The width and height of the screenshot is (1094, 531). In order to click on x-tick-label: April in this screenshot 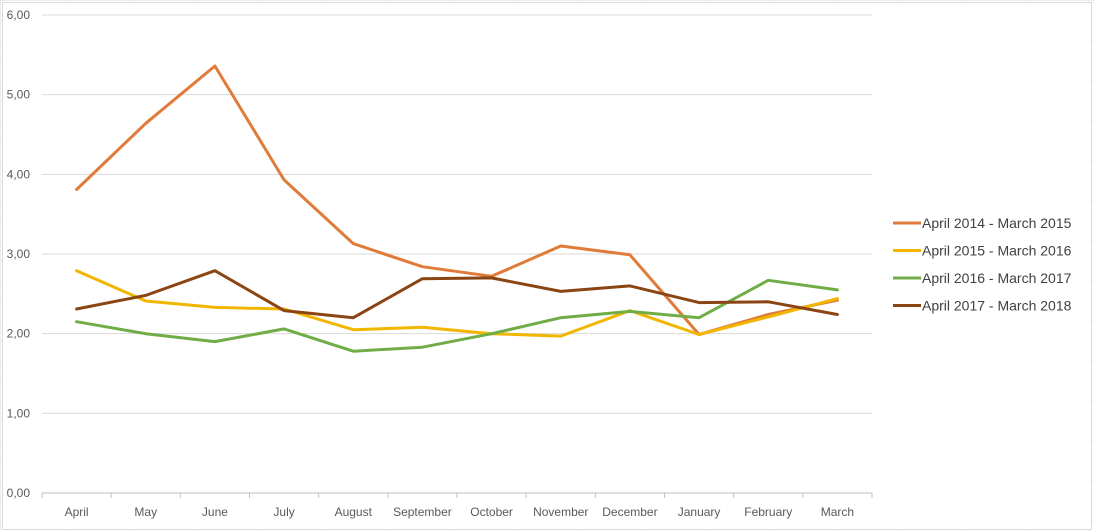, I will do `click(77, 512)`.